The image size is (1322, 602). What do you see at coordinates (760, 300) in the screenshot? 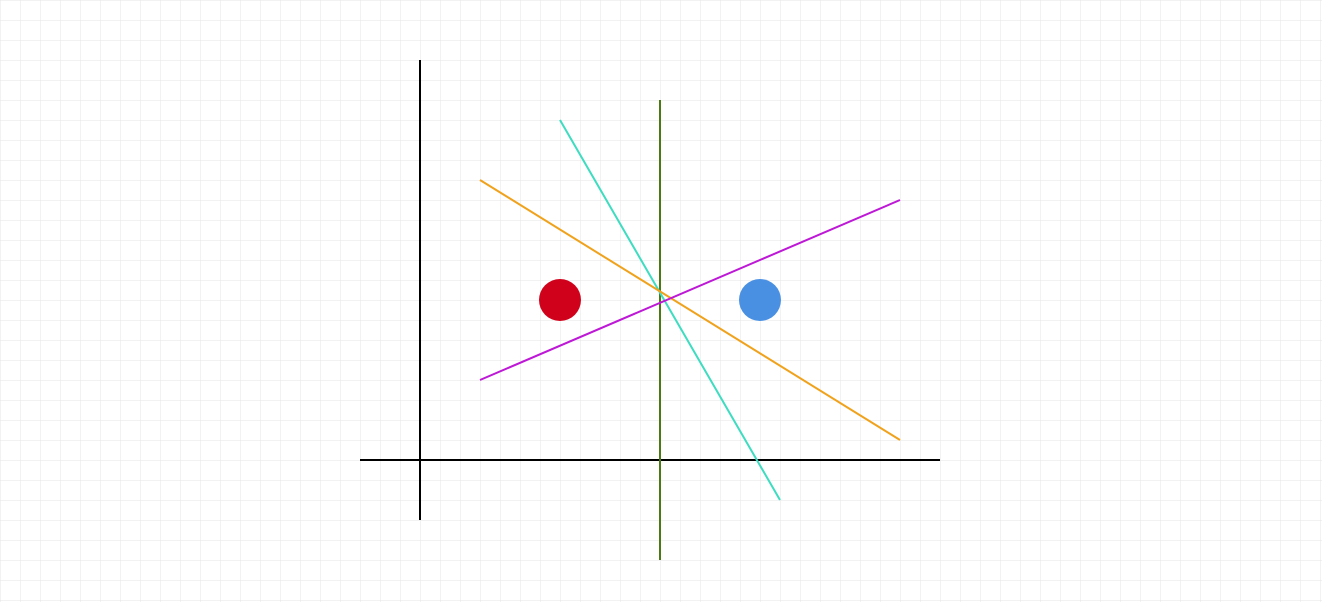
I see `blue-point` at bounding box center [760, 300].